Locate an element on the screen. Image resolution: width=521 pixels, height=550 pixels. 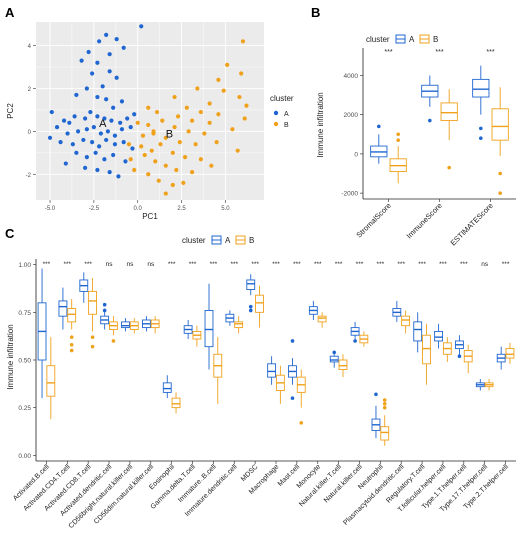
panel-b-y-tick-label: 0 is located at coordinates (356, 154).